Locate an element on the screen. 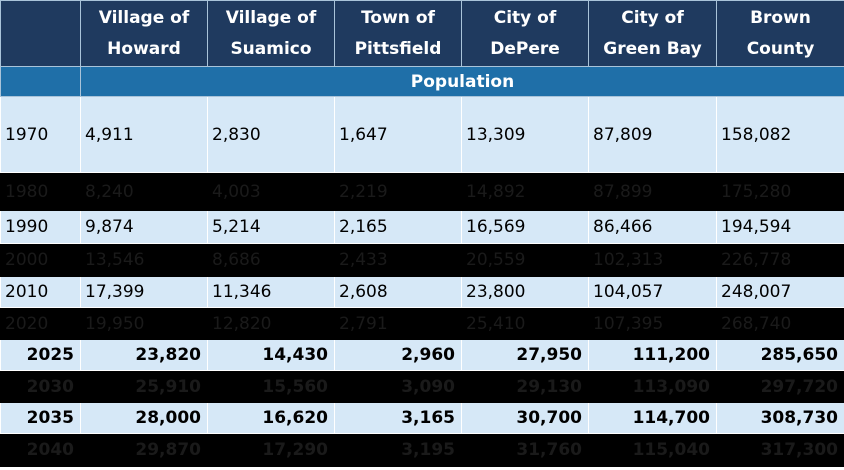 This screenshot has height=470, width=844. section-row: Population is located at coordinates (422, 81).